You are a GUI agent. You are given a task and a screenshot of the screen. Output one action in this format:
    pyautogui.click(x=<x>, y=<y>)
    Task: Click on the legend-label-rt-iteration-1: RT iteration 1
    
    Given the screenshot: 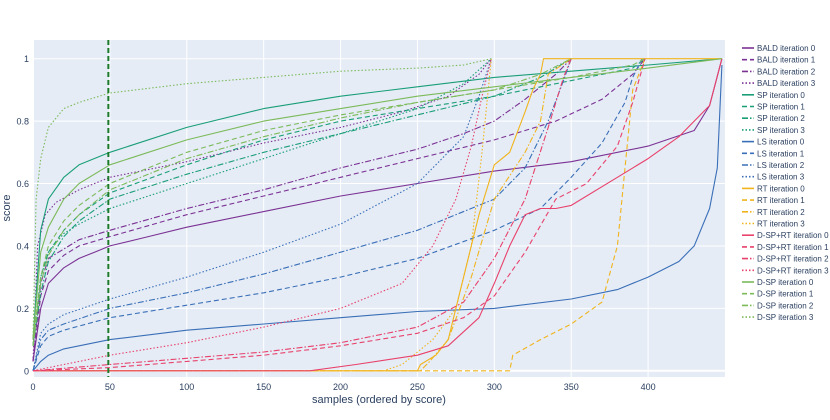 What is the action you would take?
    pyautogui.click(x=781, y=200)
    